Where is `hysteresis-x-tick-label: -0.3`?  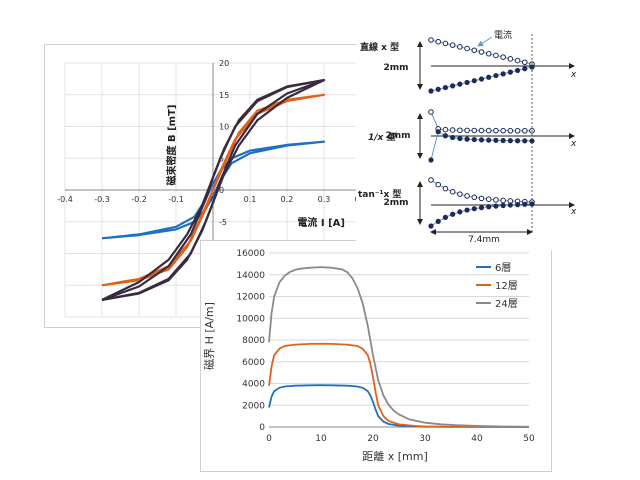
hysteresis-x-tick-label: -0.3 is located at coordinates (102, 199).